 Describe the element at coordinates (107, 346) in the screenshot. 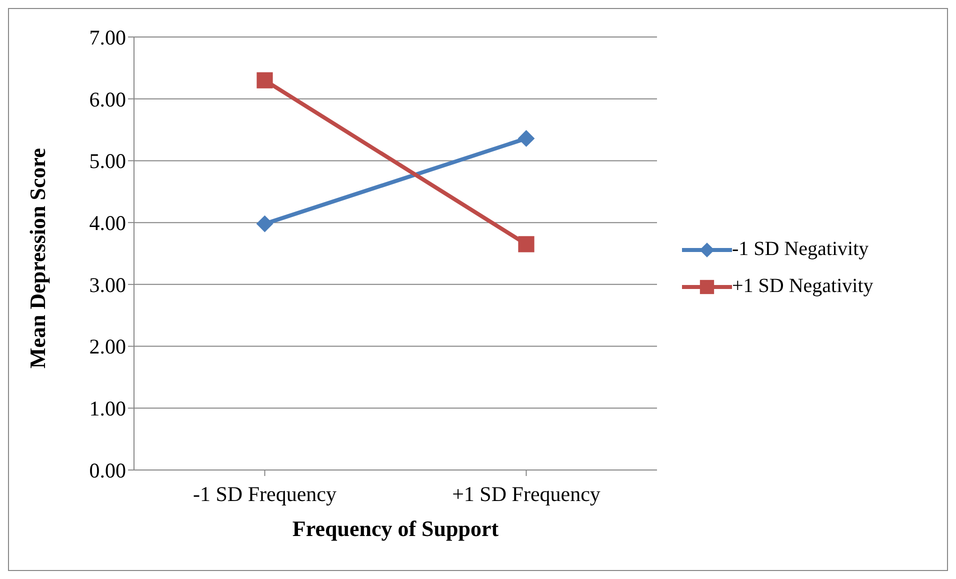

I see `y-tick-label: 2.00` at that location.